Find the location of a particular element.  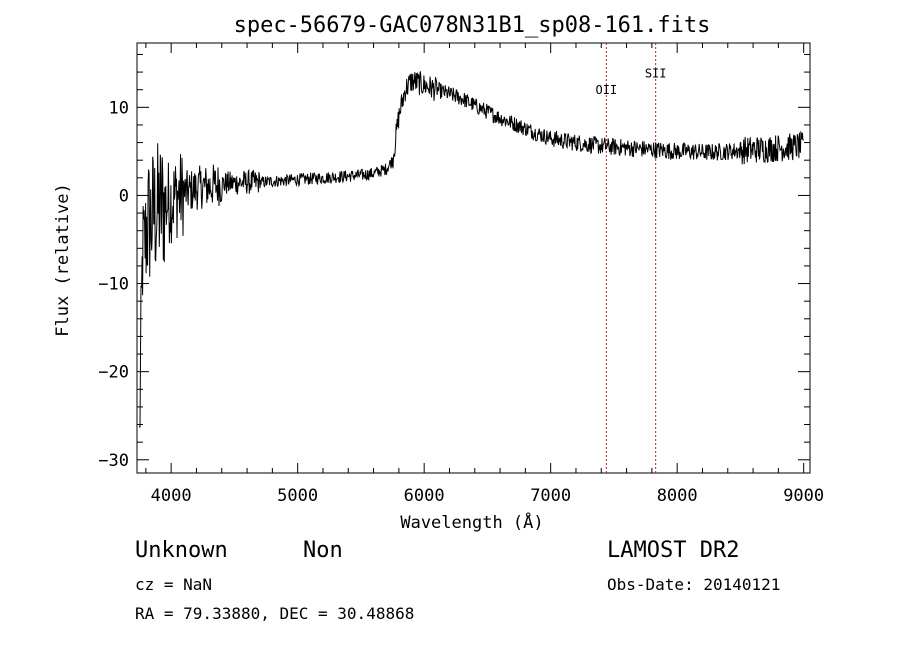

x-tick-label: 4000 is located at coordinates (171, 496).